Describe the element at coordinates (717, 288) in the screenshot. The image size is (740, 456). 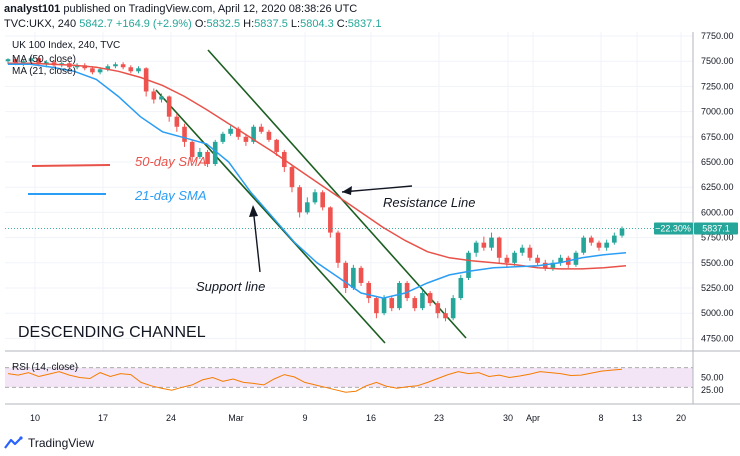
I see `price-tick-label: 5250.00` at that location.